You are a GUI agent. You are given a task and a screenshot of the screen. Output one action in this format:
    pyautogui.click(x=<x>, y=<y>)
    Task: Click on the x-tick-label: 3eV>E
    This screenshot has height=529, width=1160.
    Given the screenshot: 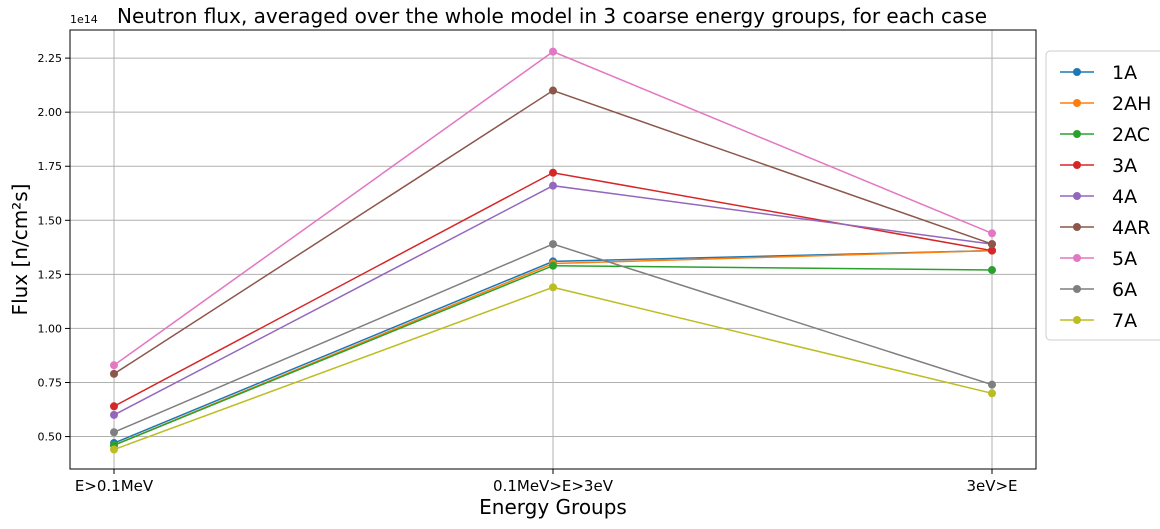 What is the action you would take?
    pyautogui.click(x=991, y=486)
    